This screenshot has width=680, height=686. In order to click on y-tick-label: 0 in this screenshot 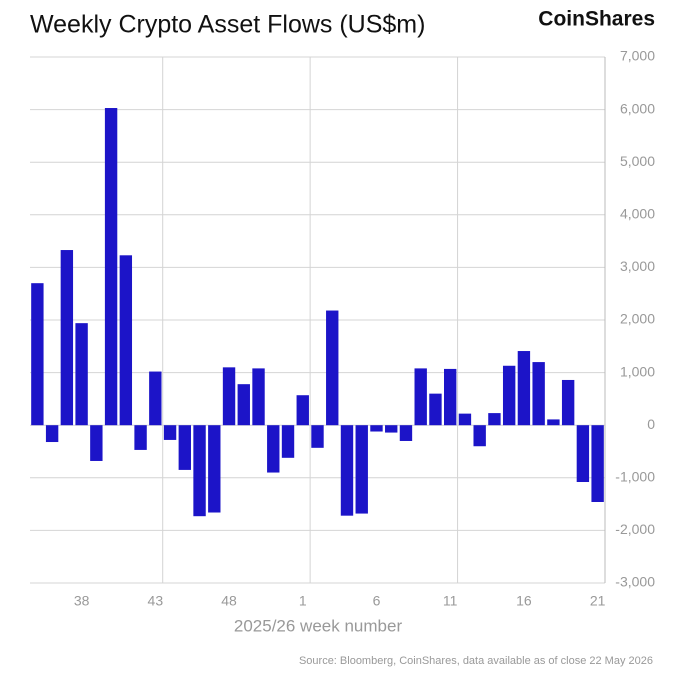, I will do `click(651, 424)`.